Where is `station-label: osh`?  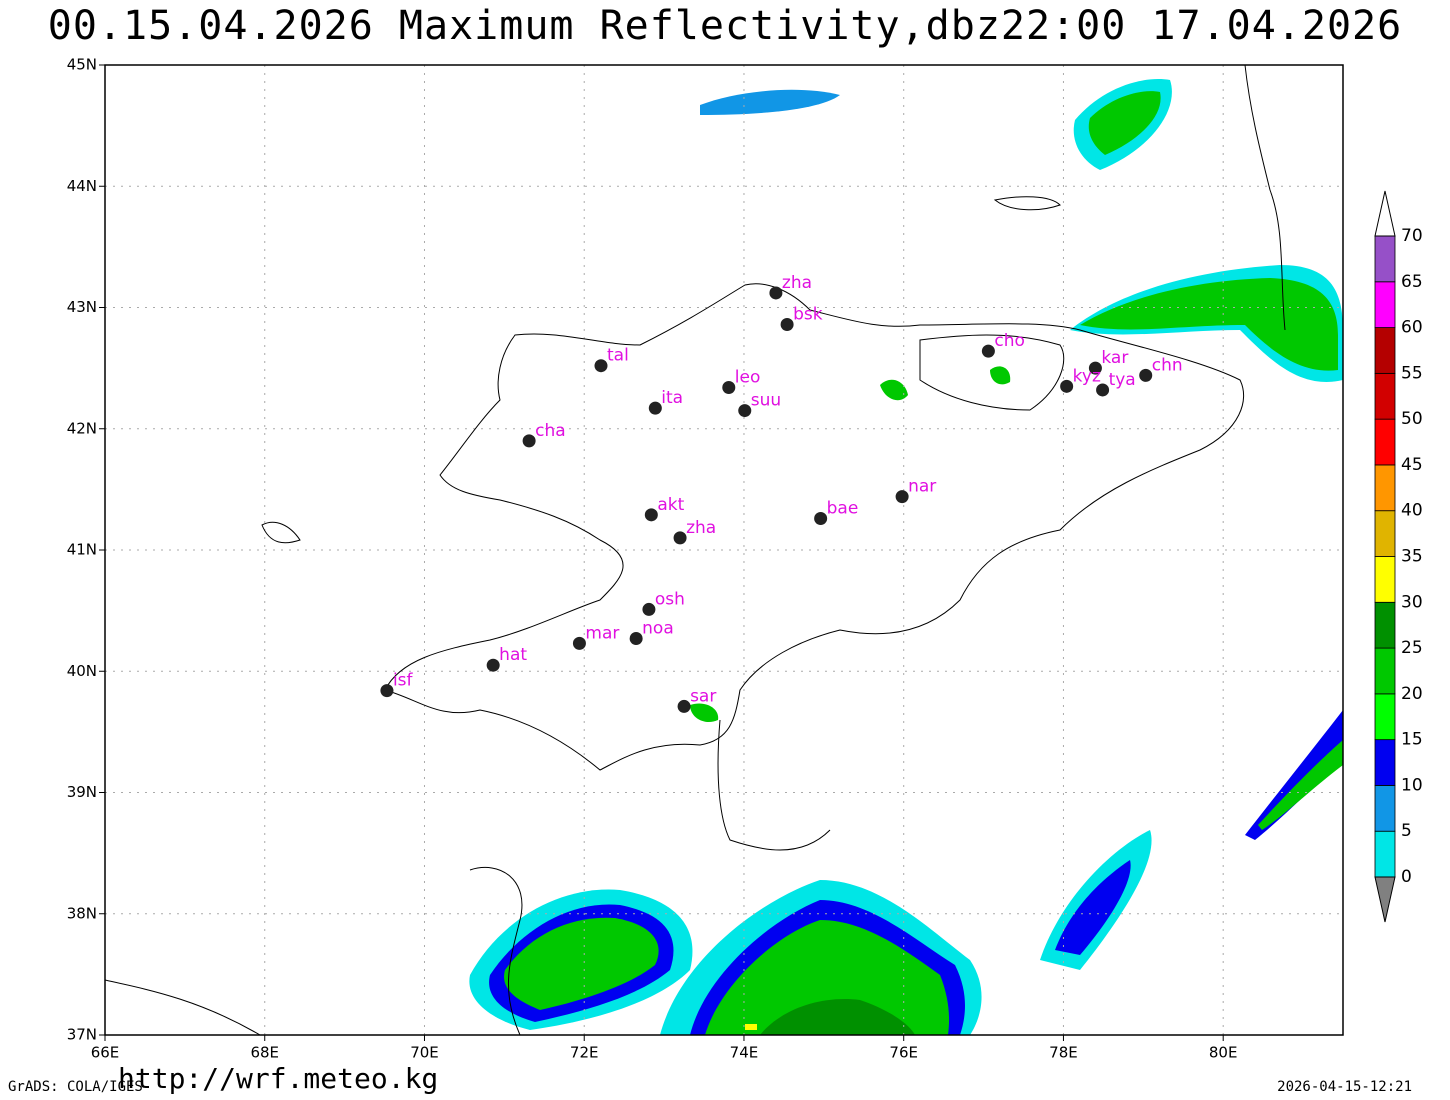 station-label: osh is located at coordinates (670, 599).